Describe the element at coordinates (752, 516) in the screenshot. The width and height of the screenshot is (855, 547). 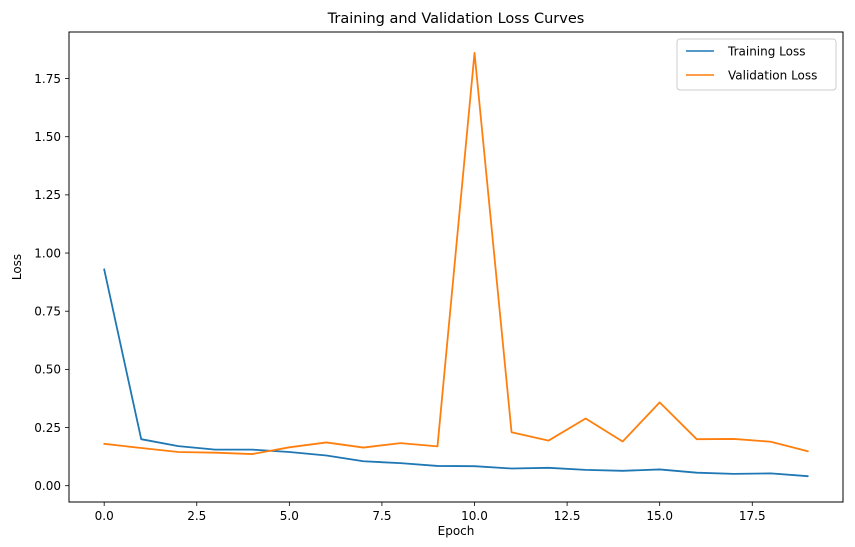
I see `x-tick-label: 17.5` at that location.